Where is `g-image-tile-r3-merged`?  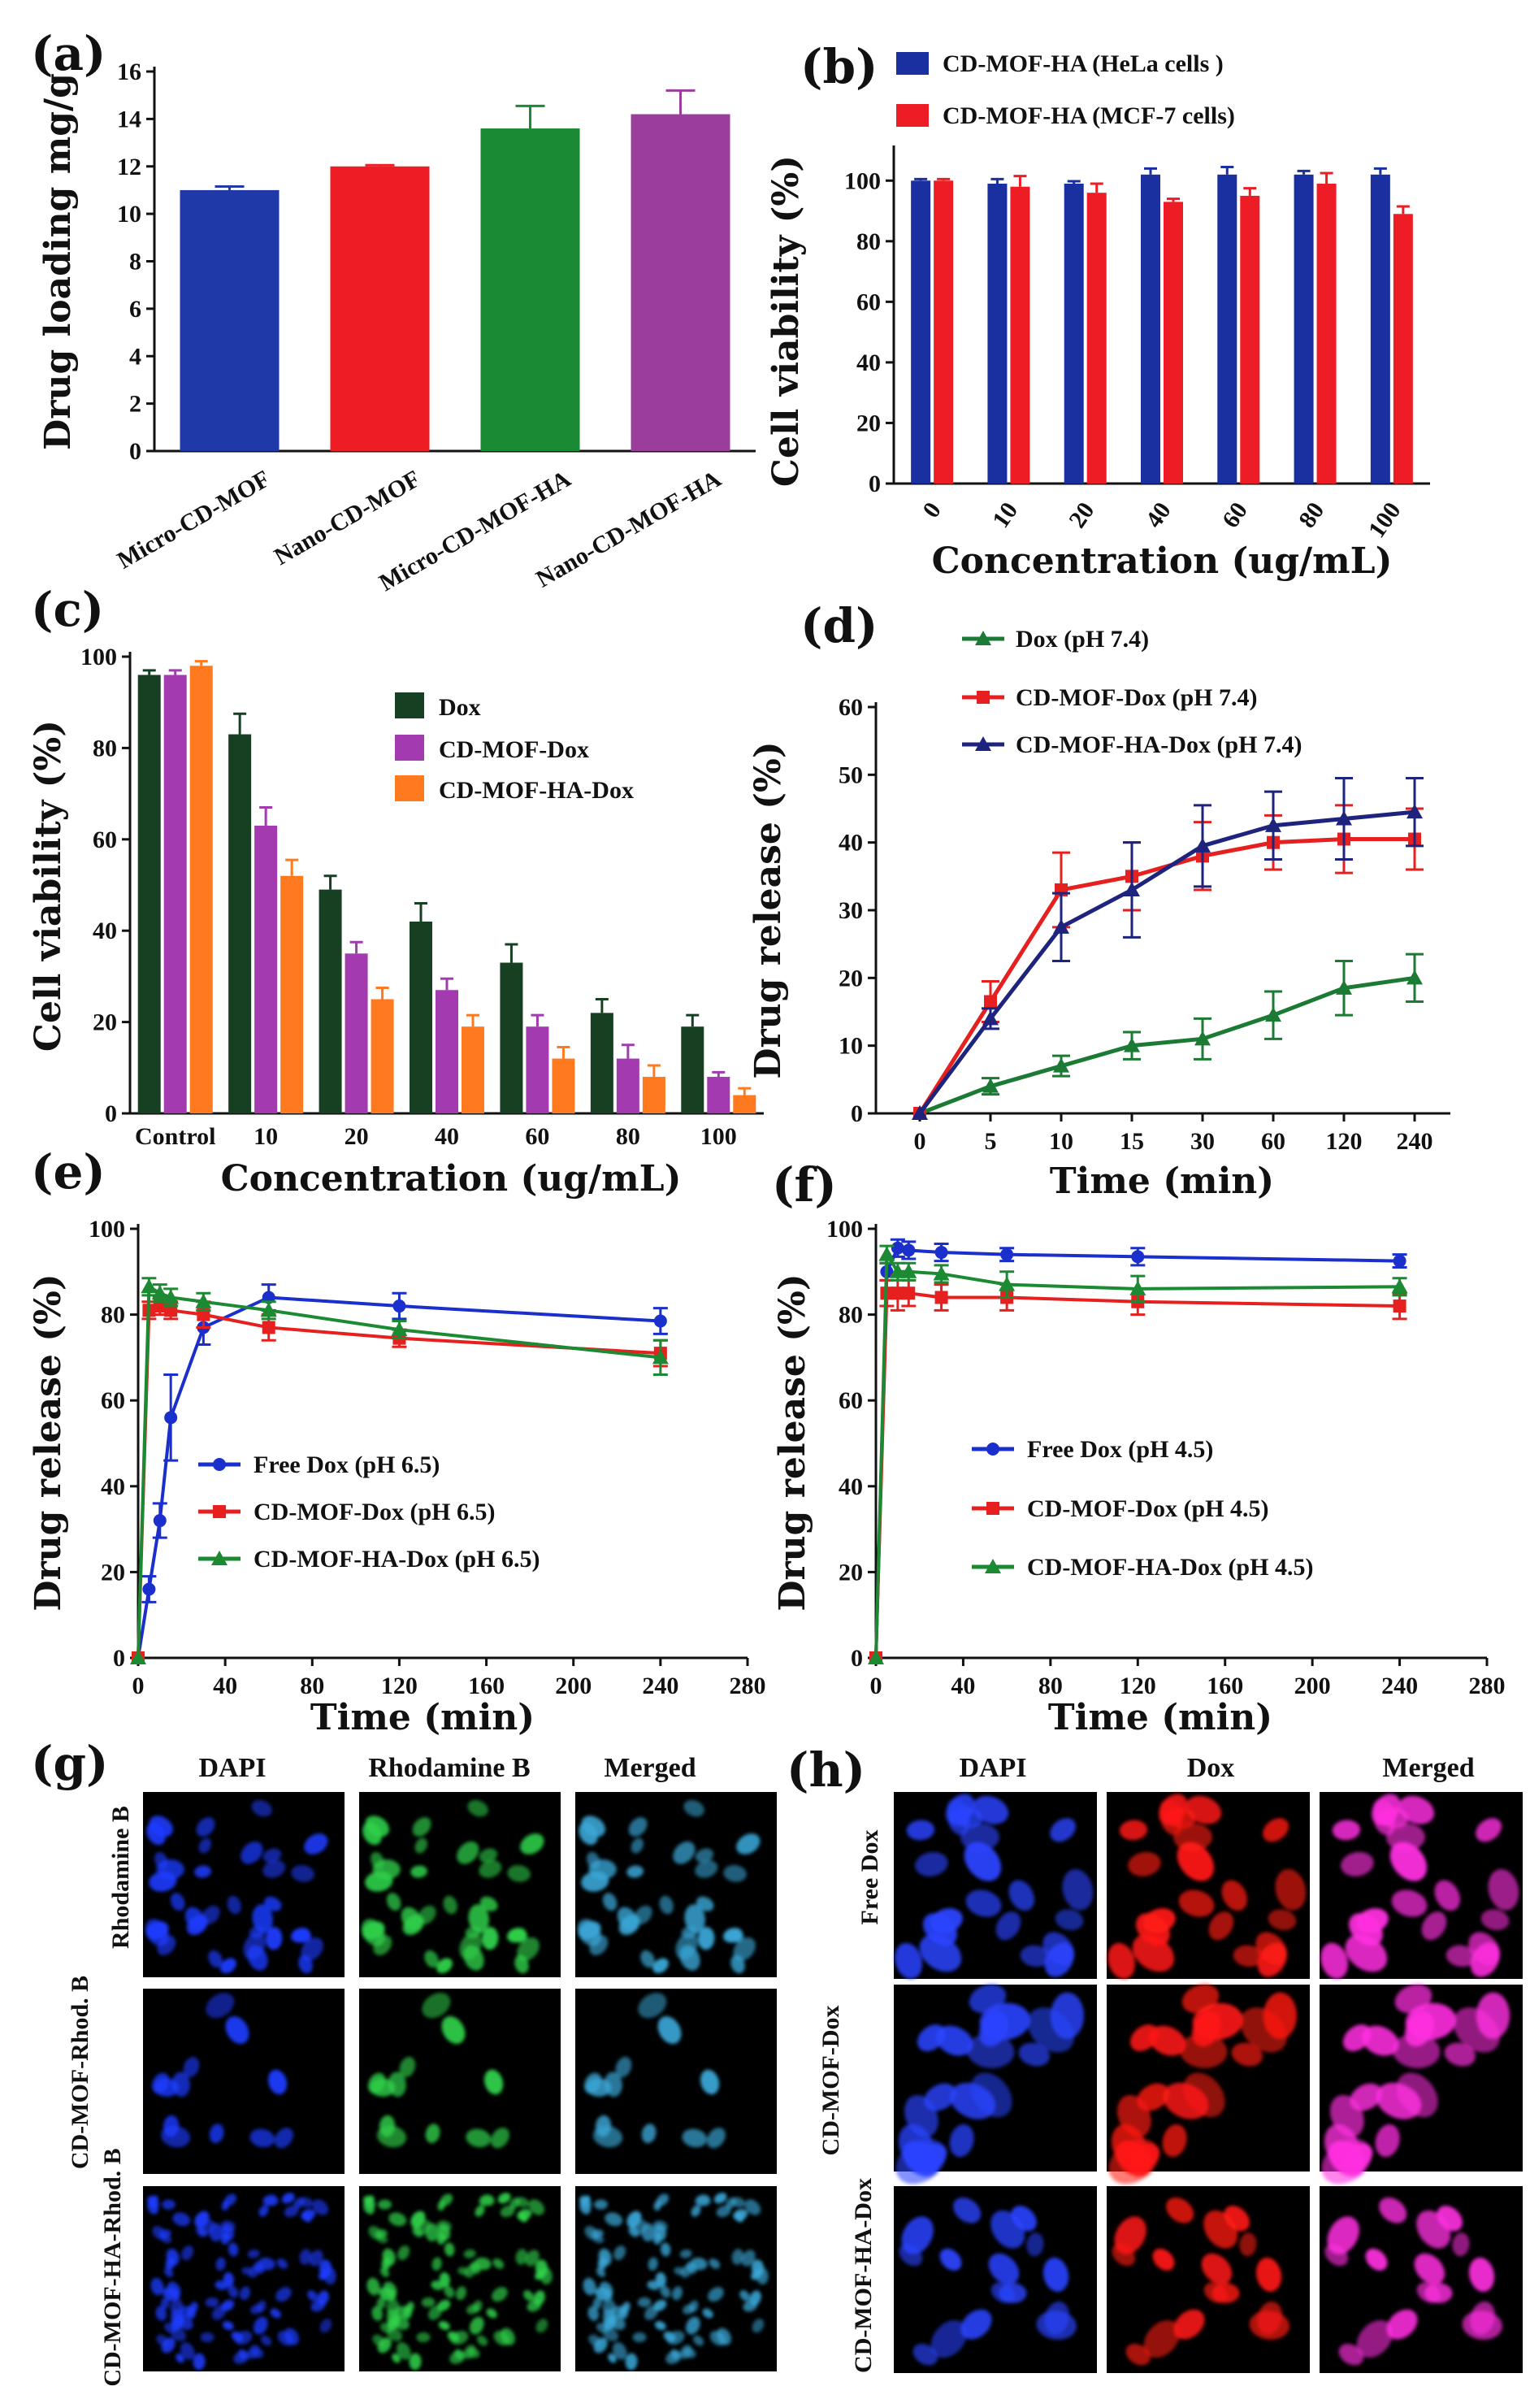 g-image-tile-r3-merged is located at coordinates (676, 2278).